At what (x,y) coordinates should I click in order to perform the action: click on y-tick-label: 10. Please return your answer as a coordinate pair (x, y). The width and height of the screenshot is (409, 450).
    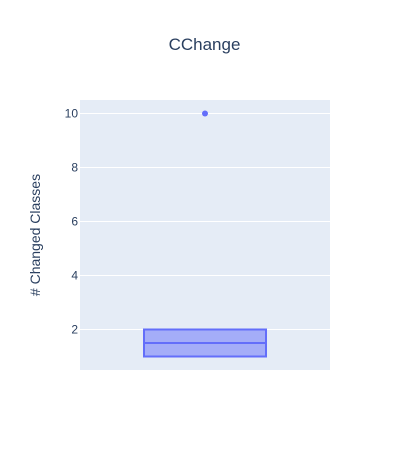
    Looking at the image, I should click on (72, 114).